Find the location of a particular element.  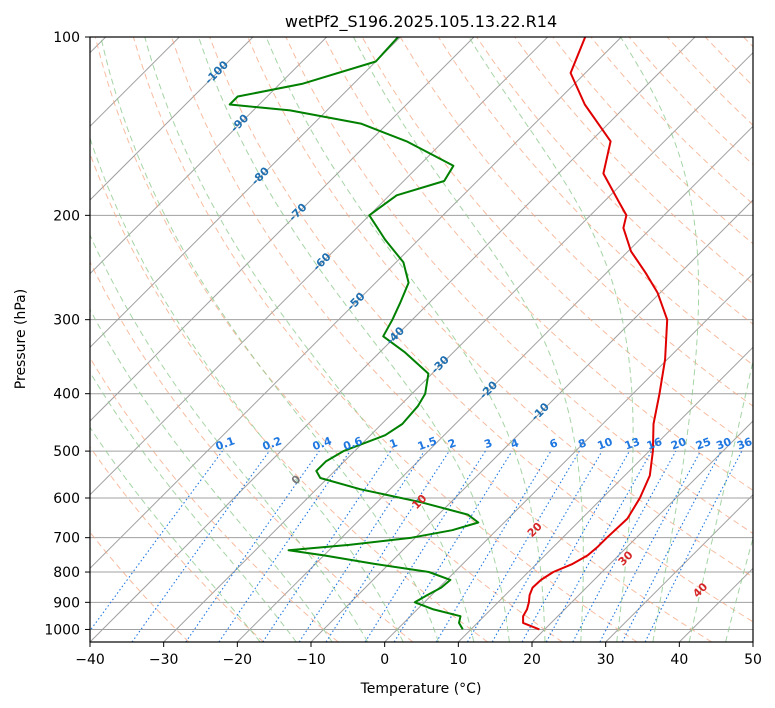

mixing-ratio-label: 36 is located at coordinates (744, 444).